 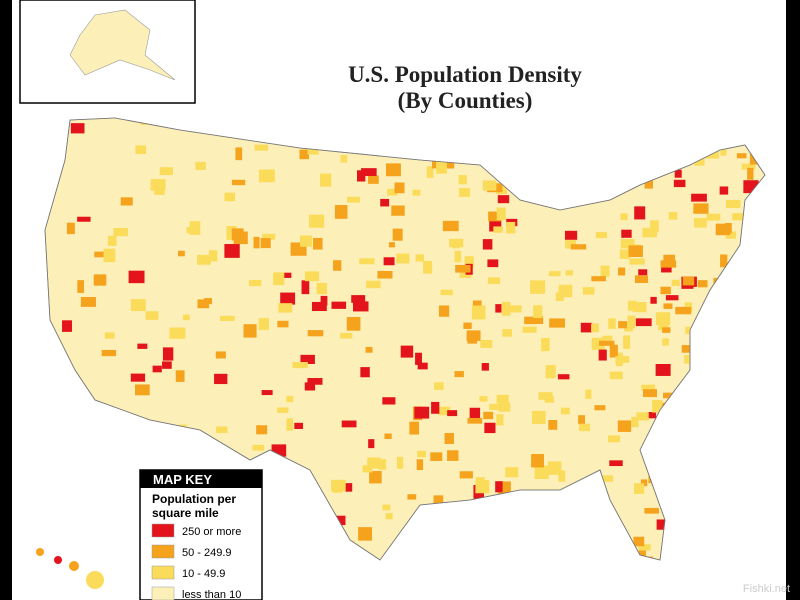 What do you see at coordinates (122, 45) in the screenshot?
I see `alaska` at bounding box center [122, 45].